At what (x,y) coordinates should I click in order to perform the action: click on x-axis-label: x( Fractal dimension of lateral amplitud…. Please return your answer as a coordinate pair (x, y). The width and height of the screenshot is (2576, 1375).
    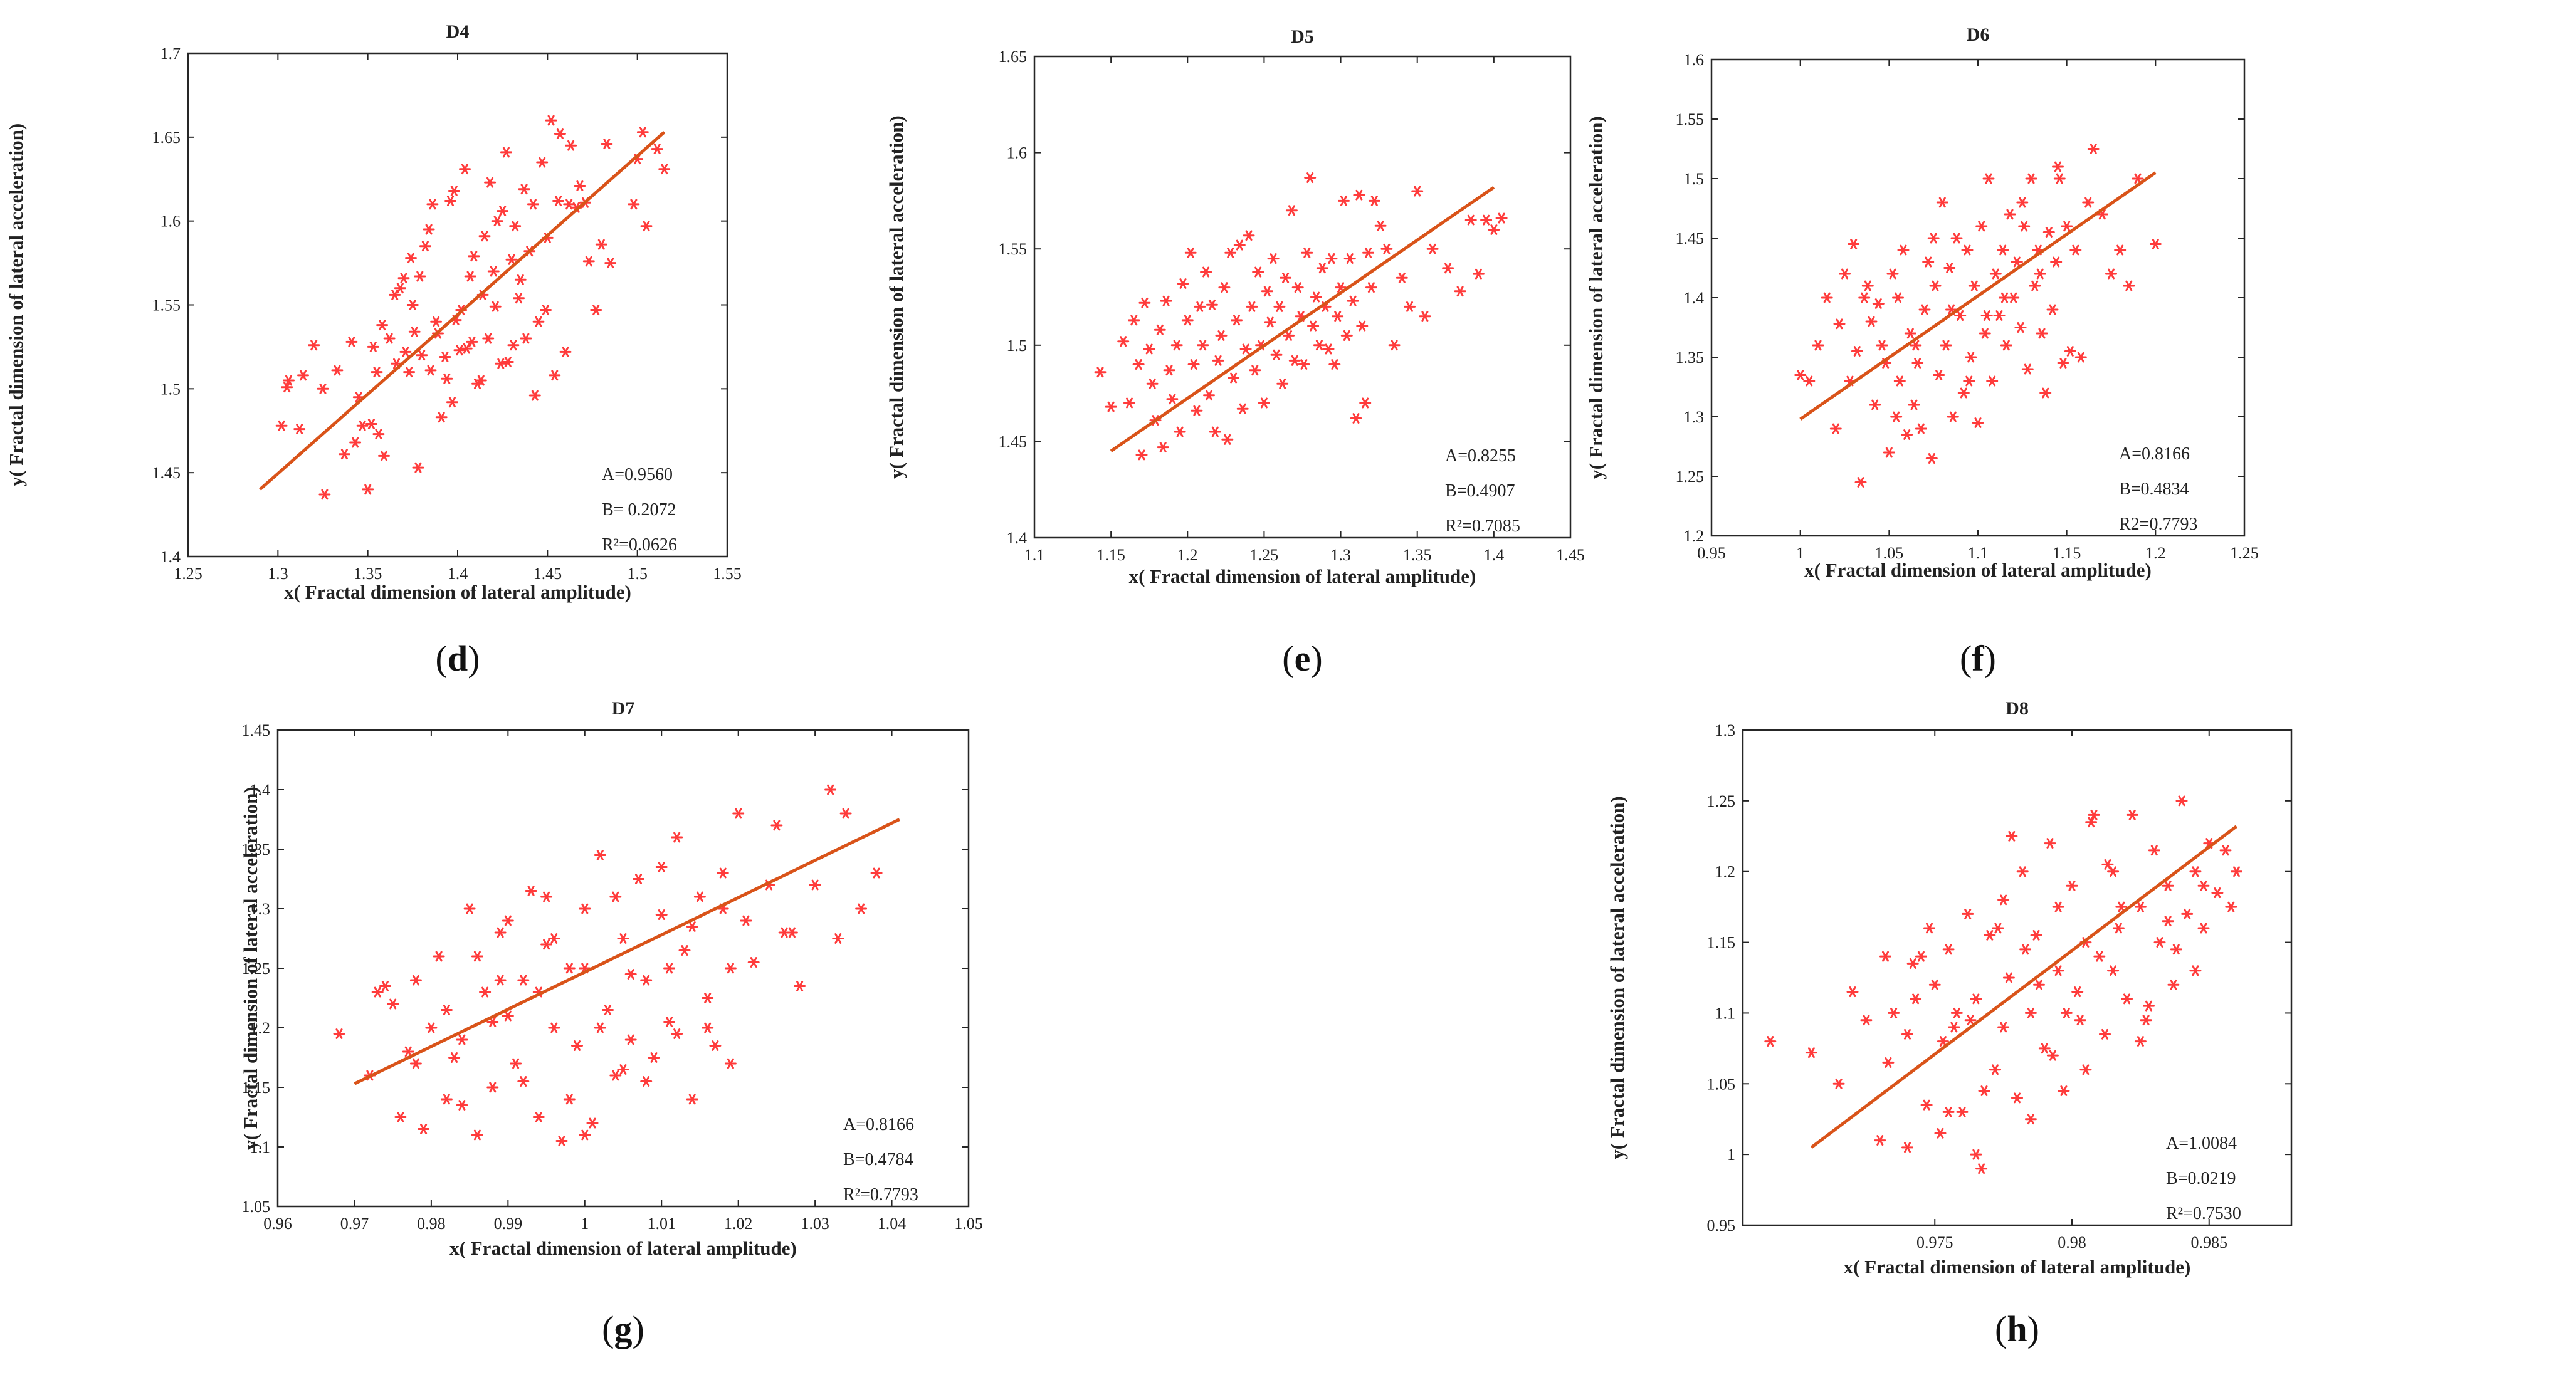
    Looking at the image, I should click on (623, 1248).